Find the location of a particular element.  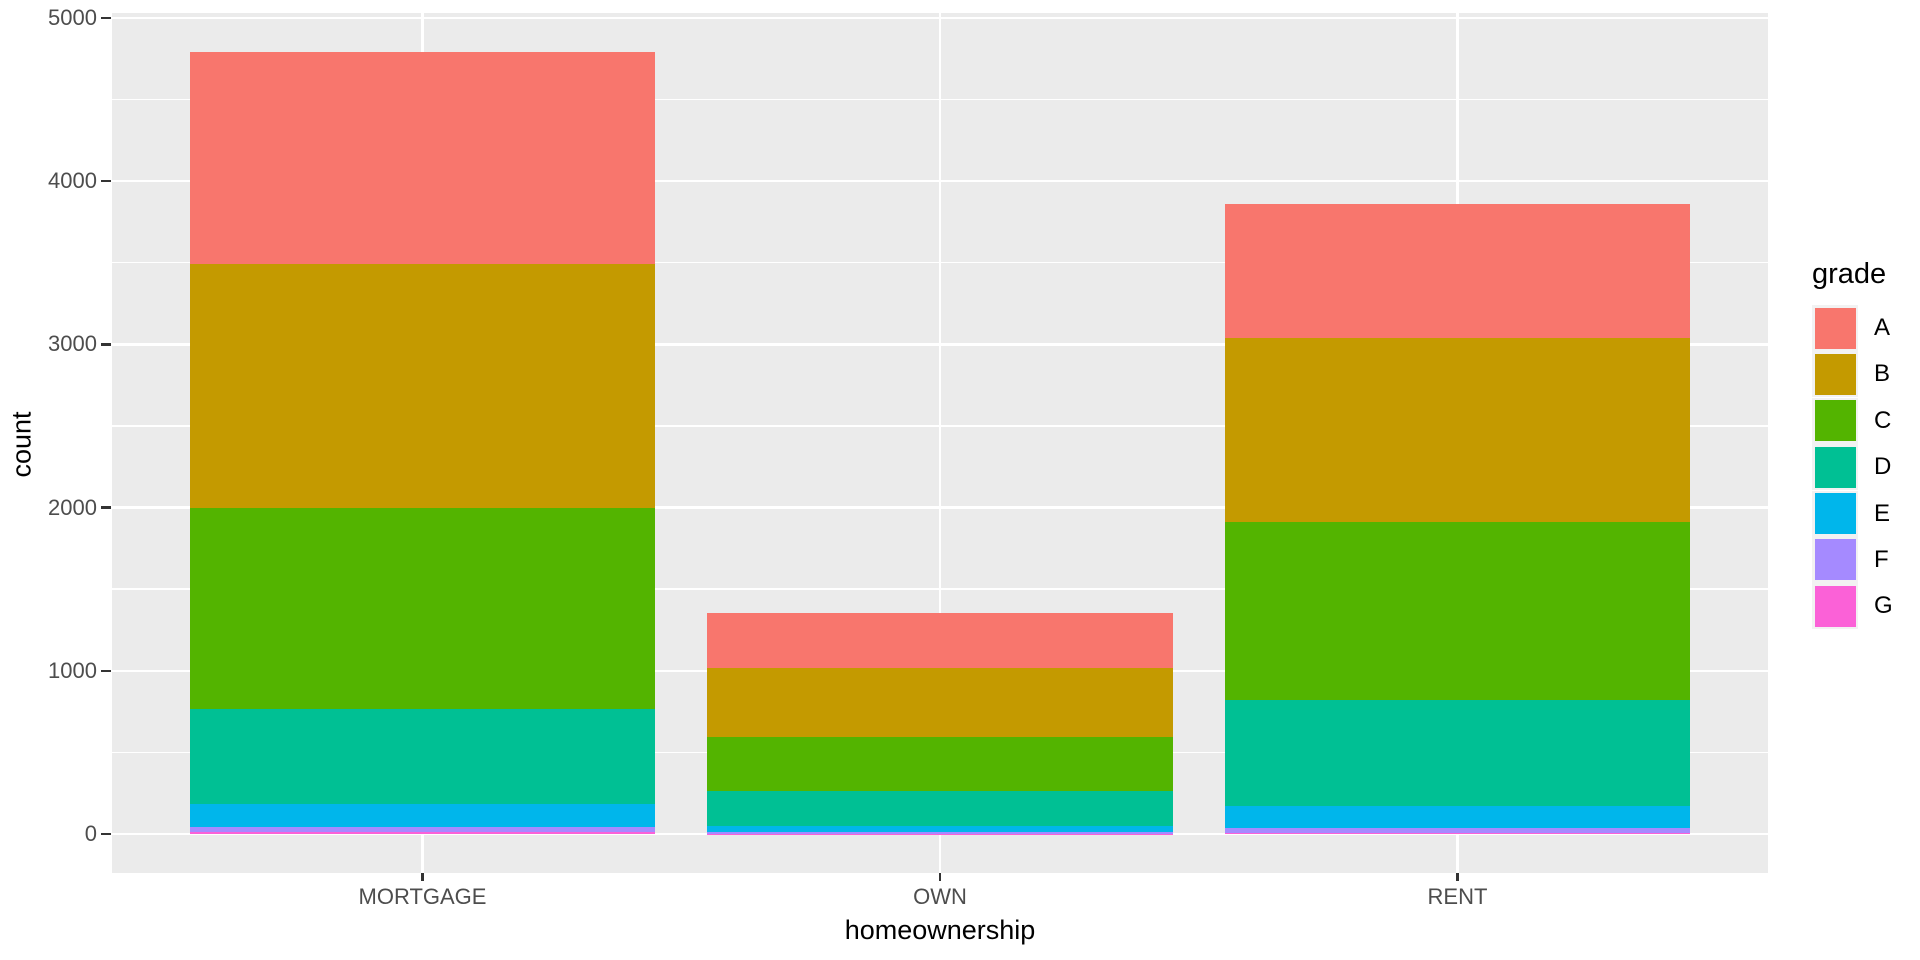

x-axis-tick-label-mortgage: MORTGAGE is located at coordinates (422, 896).